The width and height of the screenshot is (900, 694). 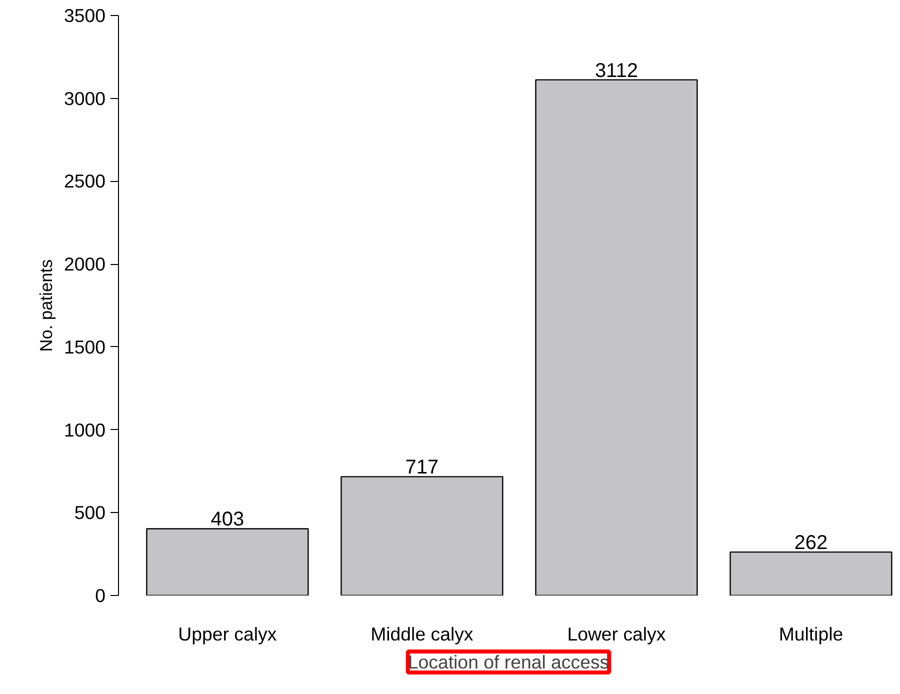 What do you see at coordinates (811, 543) in the screenshot?
I see `data-label: 262` at bounding box center [811, 543].